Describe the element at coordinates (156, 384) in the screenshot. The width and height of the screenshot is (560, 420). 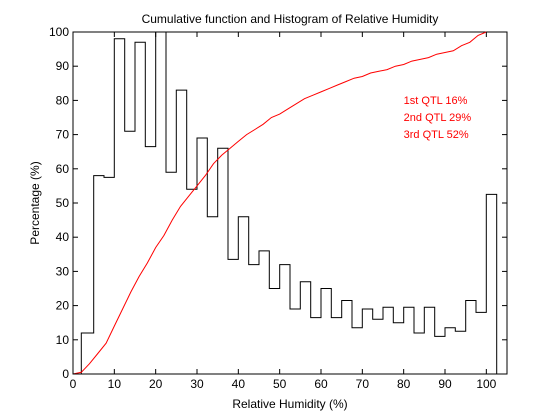
I see `x-tick-label: 20` at that location.